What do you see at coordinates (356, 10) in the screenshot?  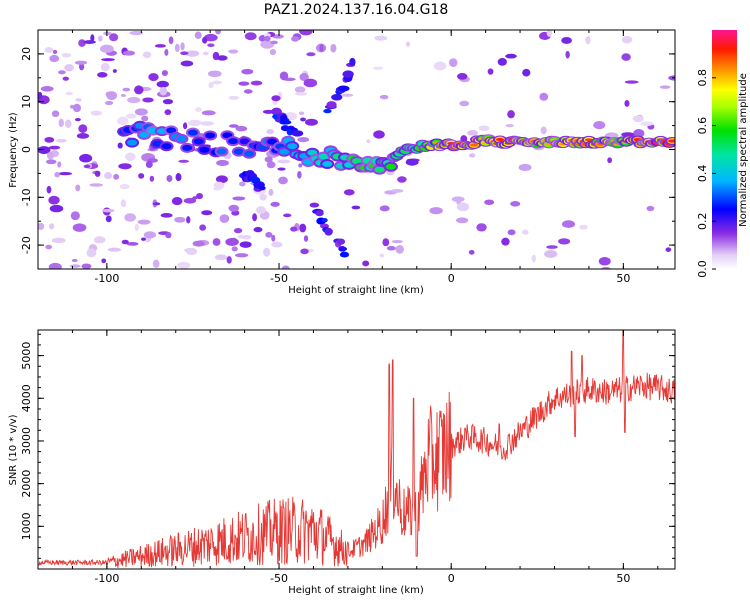 I see `figure-title: PAZ1.2024.137.16.04.G18` at bounding box center [356, 10].